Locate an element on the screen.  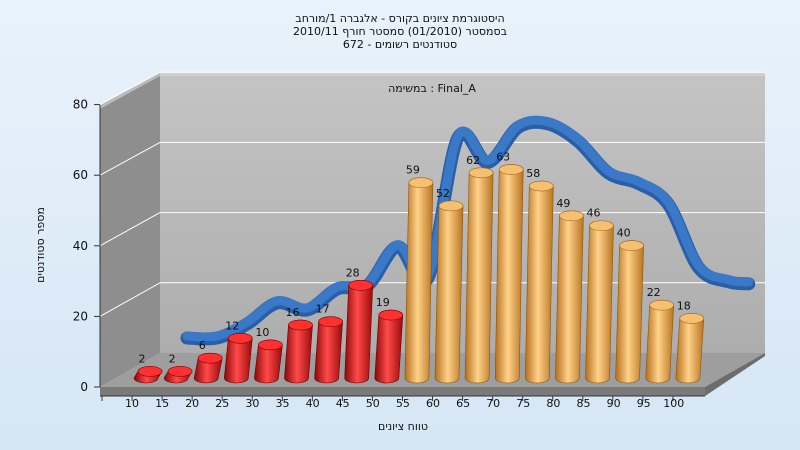
x-tick-label: 35 is located at coordinates (283, 403).